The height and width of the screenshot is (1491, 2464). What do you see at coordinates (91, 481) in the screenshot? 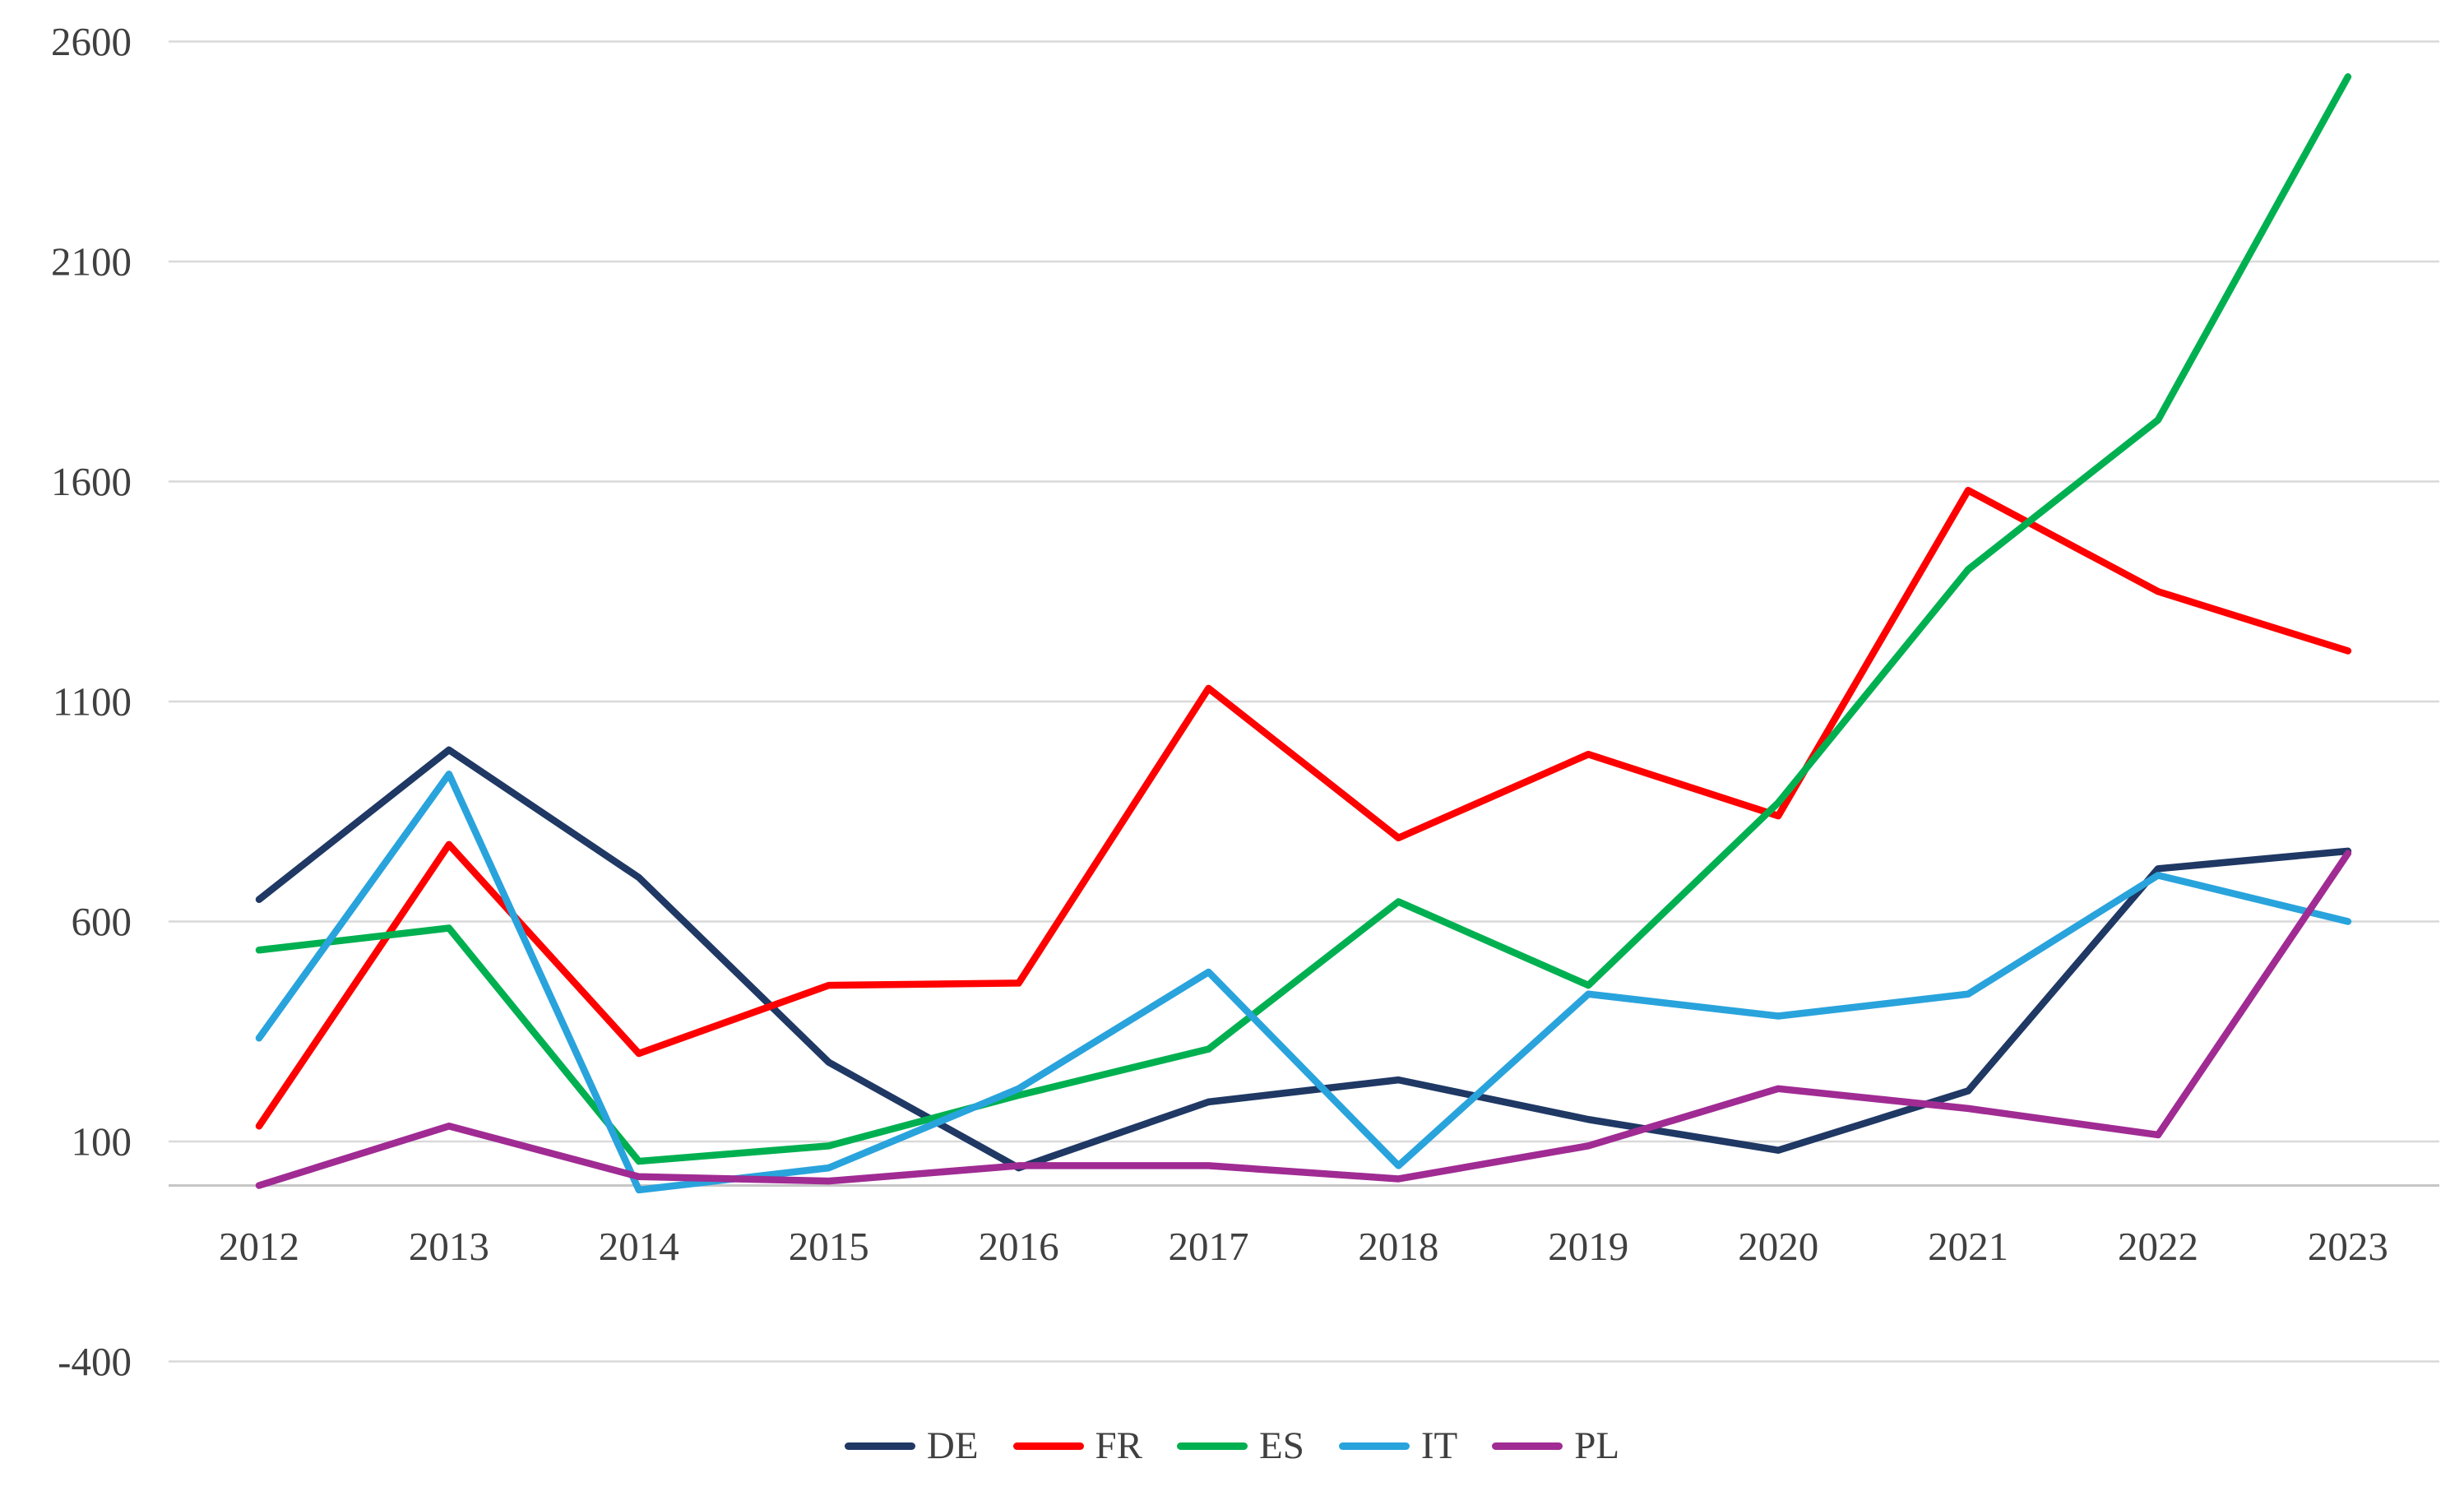
I see `y-tick-label-1600: 1600` at bounding box center [91, 481].